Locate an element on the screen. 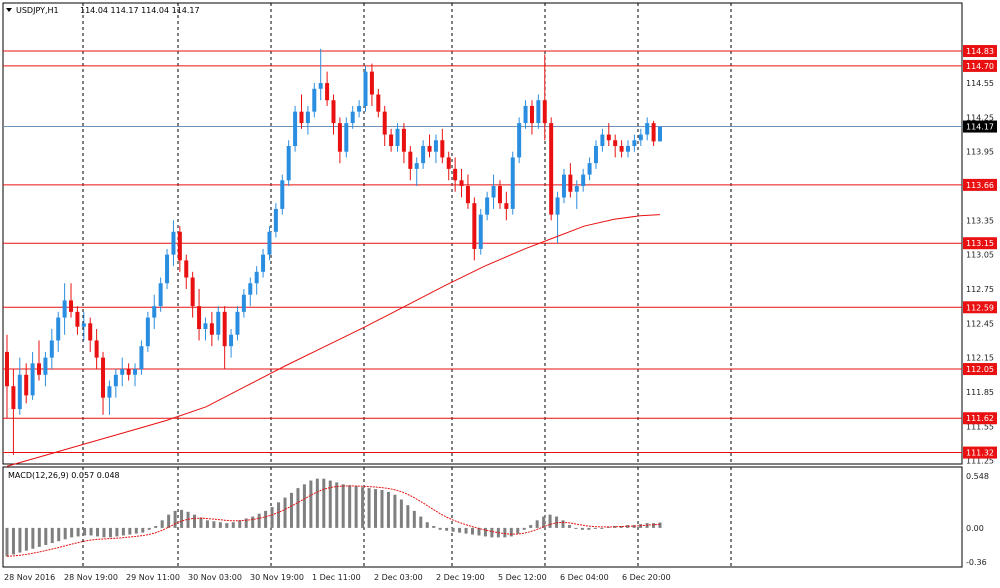 The height and width of the screenshot is (588, 1000). y-tick-label: 112.15 is located at coordinates (980, 358).